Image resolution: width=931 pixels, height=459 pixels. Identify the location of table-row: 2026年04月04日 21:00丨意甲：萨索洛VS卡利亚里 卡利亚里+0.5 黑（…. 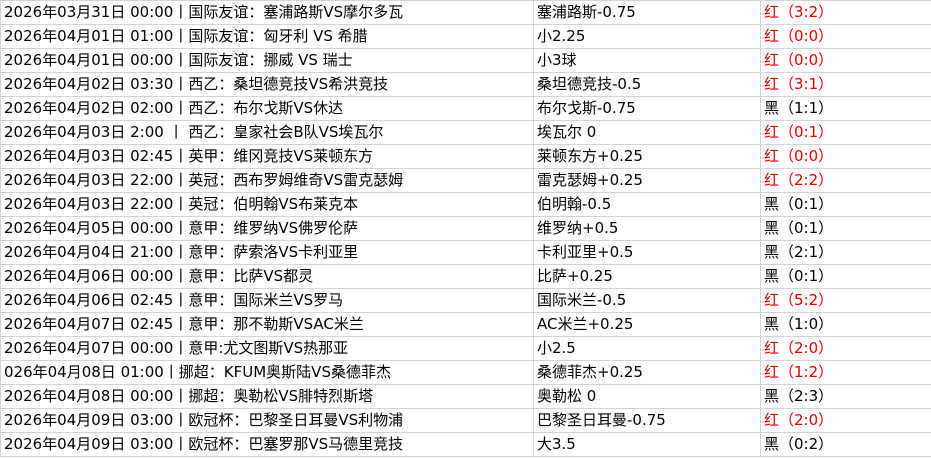
(465, 252).